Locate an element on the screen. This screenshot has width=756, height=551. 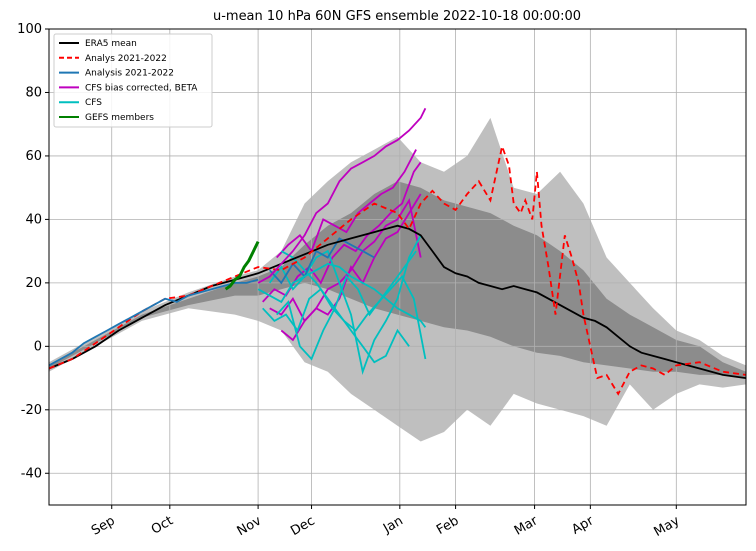
x-tick-label: Jan is located at coordinates (393, 525).